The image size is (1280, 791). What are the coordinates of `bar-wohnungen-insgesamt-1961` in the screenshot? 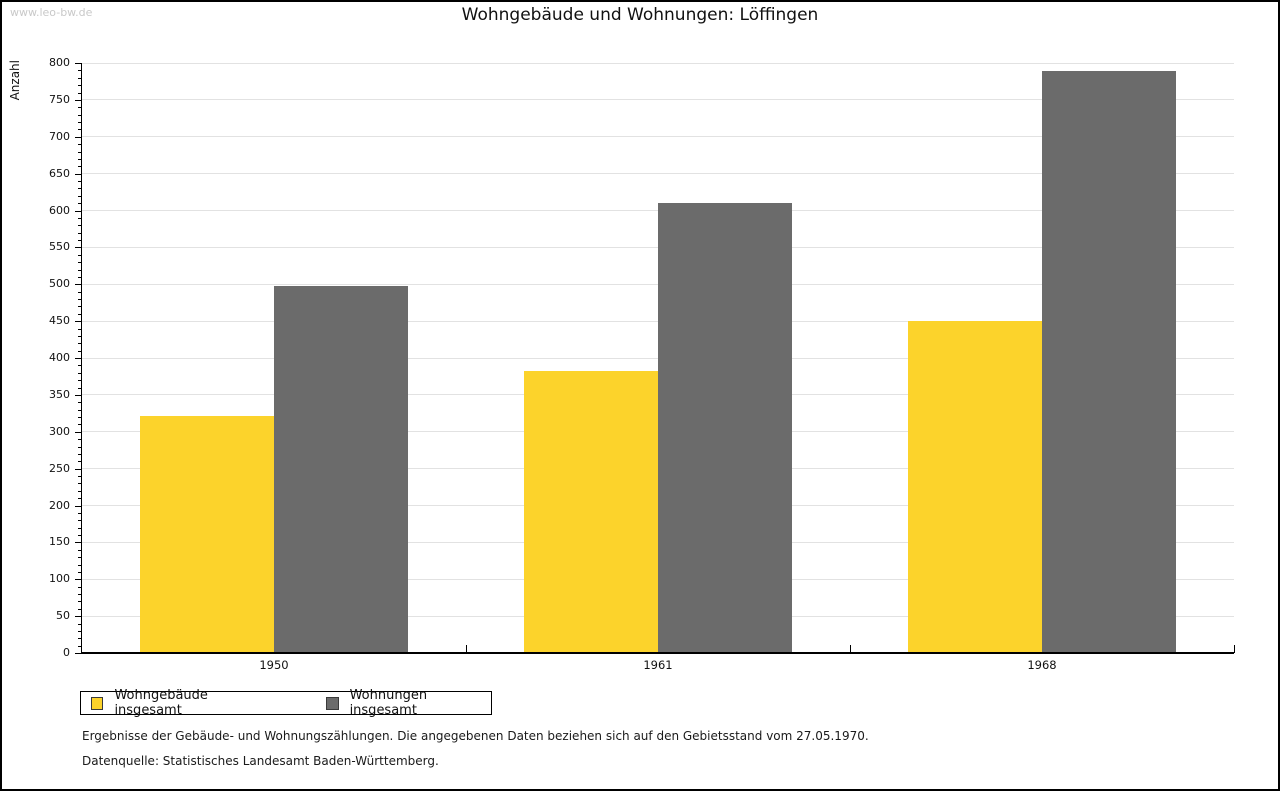 It's located at (725, 428).